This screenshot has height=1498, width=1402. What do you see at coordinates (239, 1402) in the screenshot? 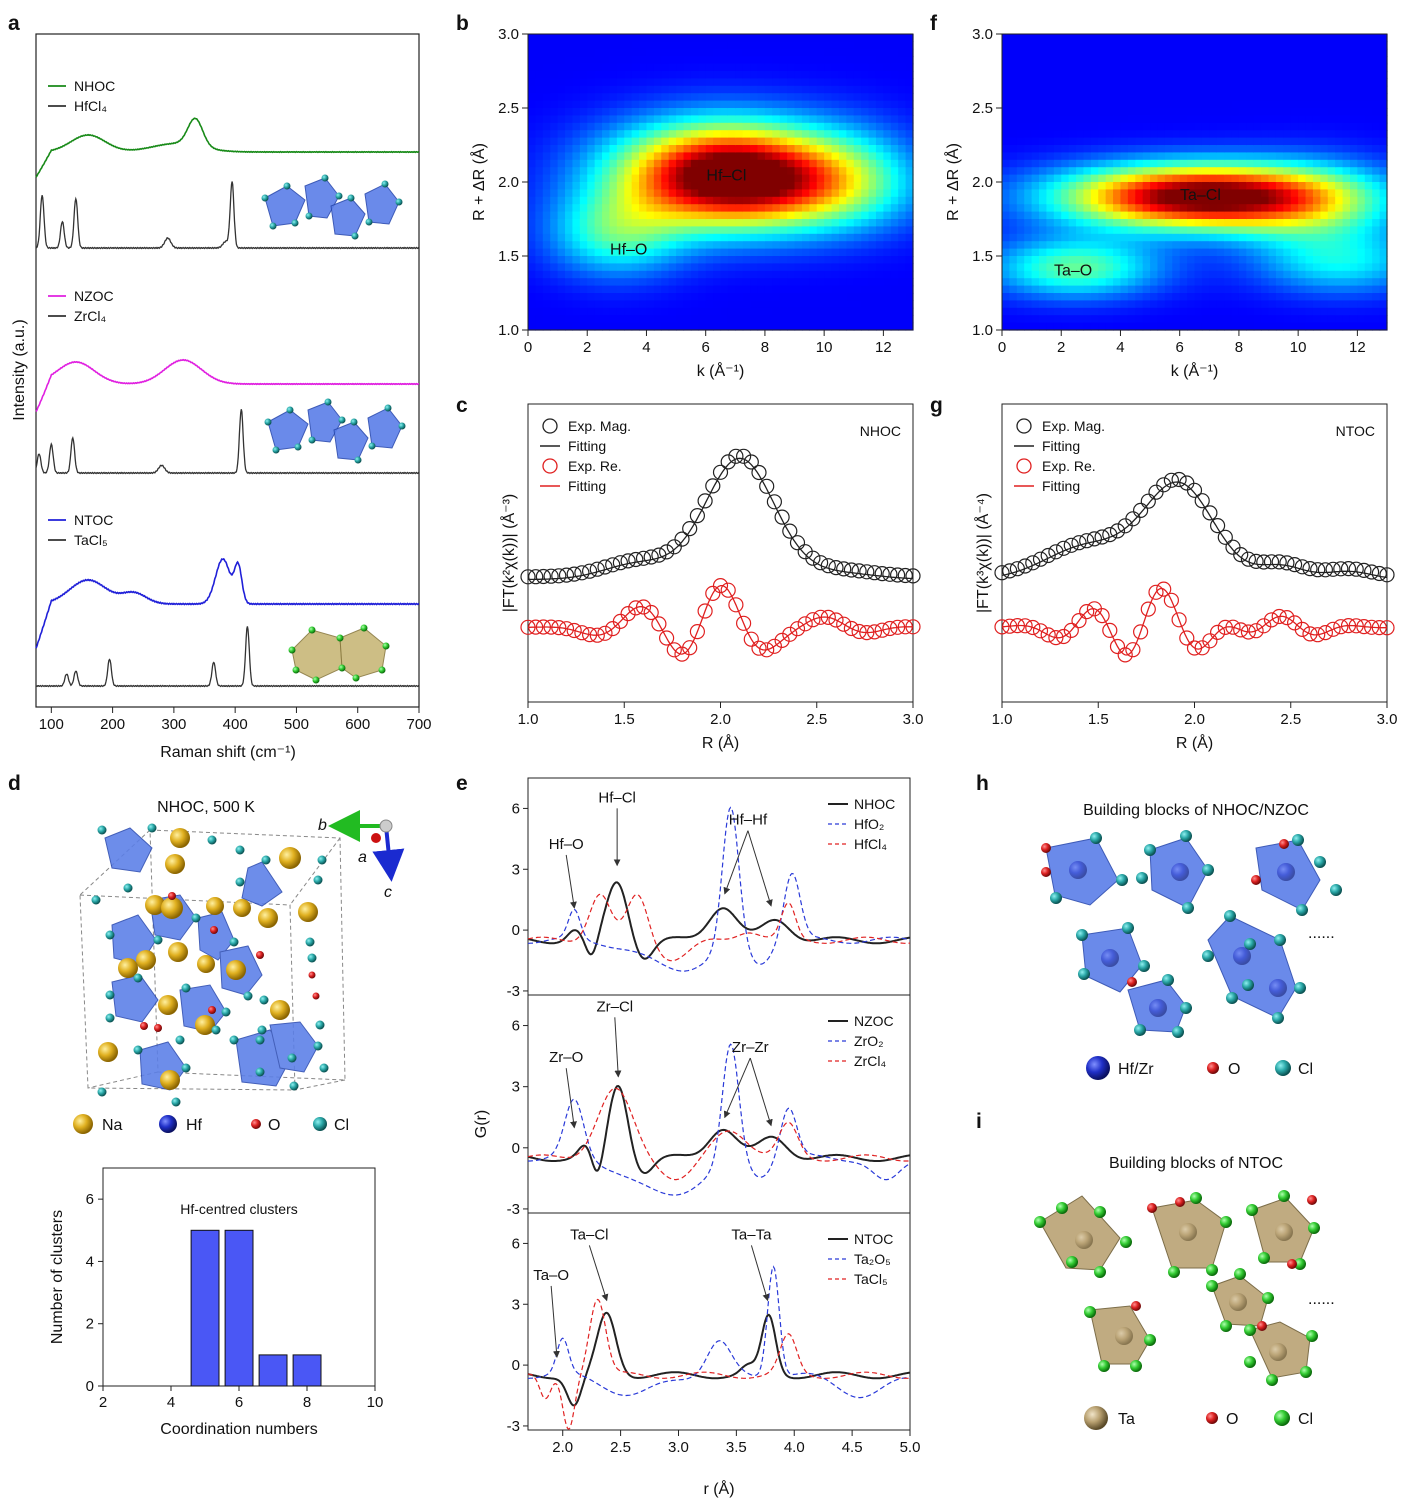
I see `bar-x-tick-label: 6` at bounding box center [239, 1402].